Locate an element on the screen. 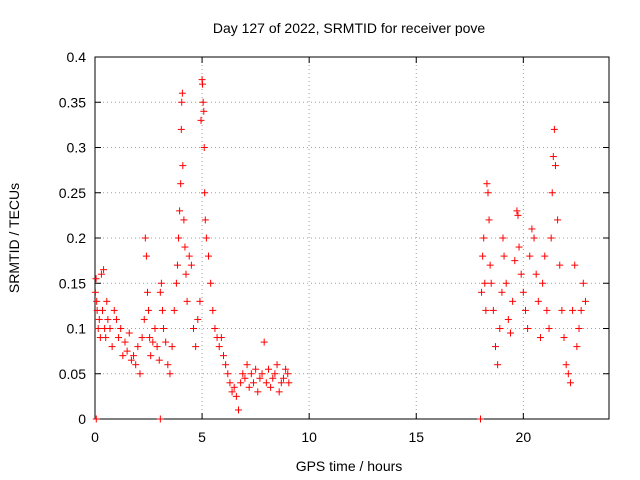  x-axis-tick-labels: 0 5 10 15 20 is located at coordinates (311, 437).